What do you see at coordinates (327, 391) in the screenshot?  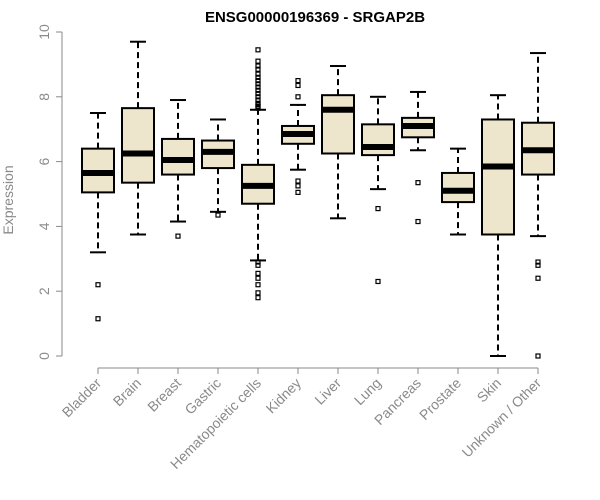 I see `x-tick-label: Liver` at bounding box center [327, 391].